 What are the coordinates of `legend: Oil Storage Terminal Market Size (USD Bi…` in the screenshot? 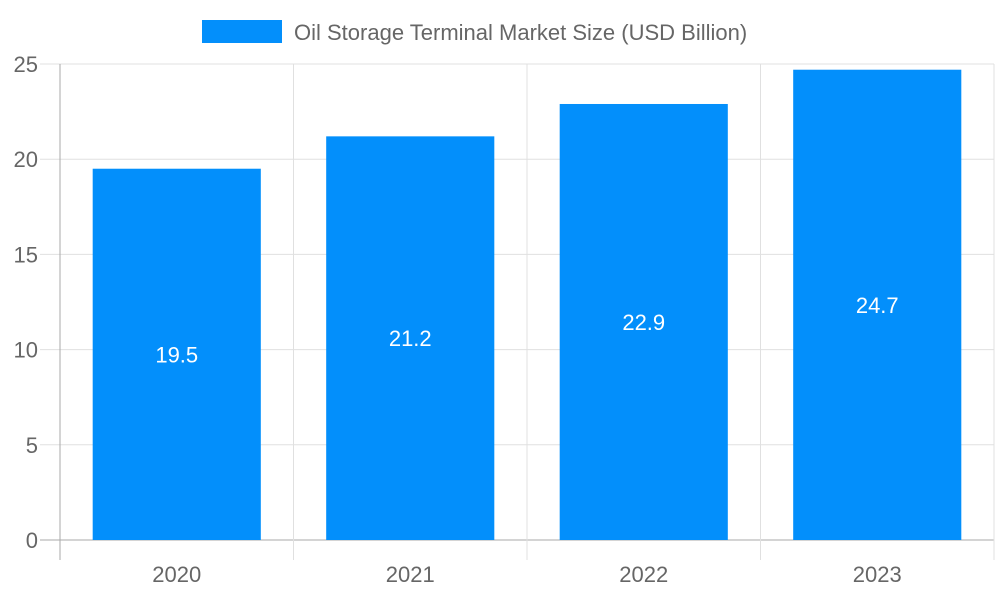 It's located at (474, 32).